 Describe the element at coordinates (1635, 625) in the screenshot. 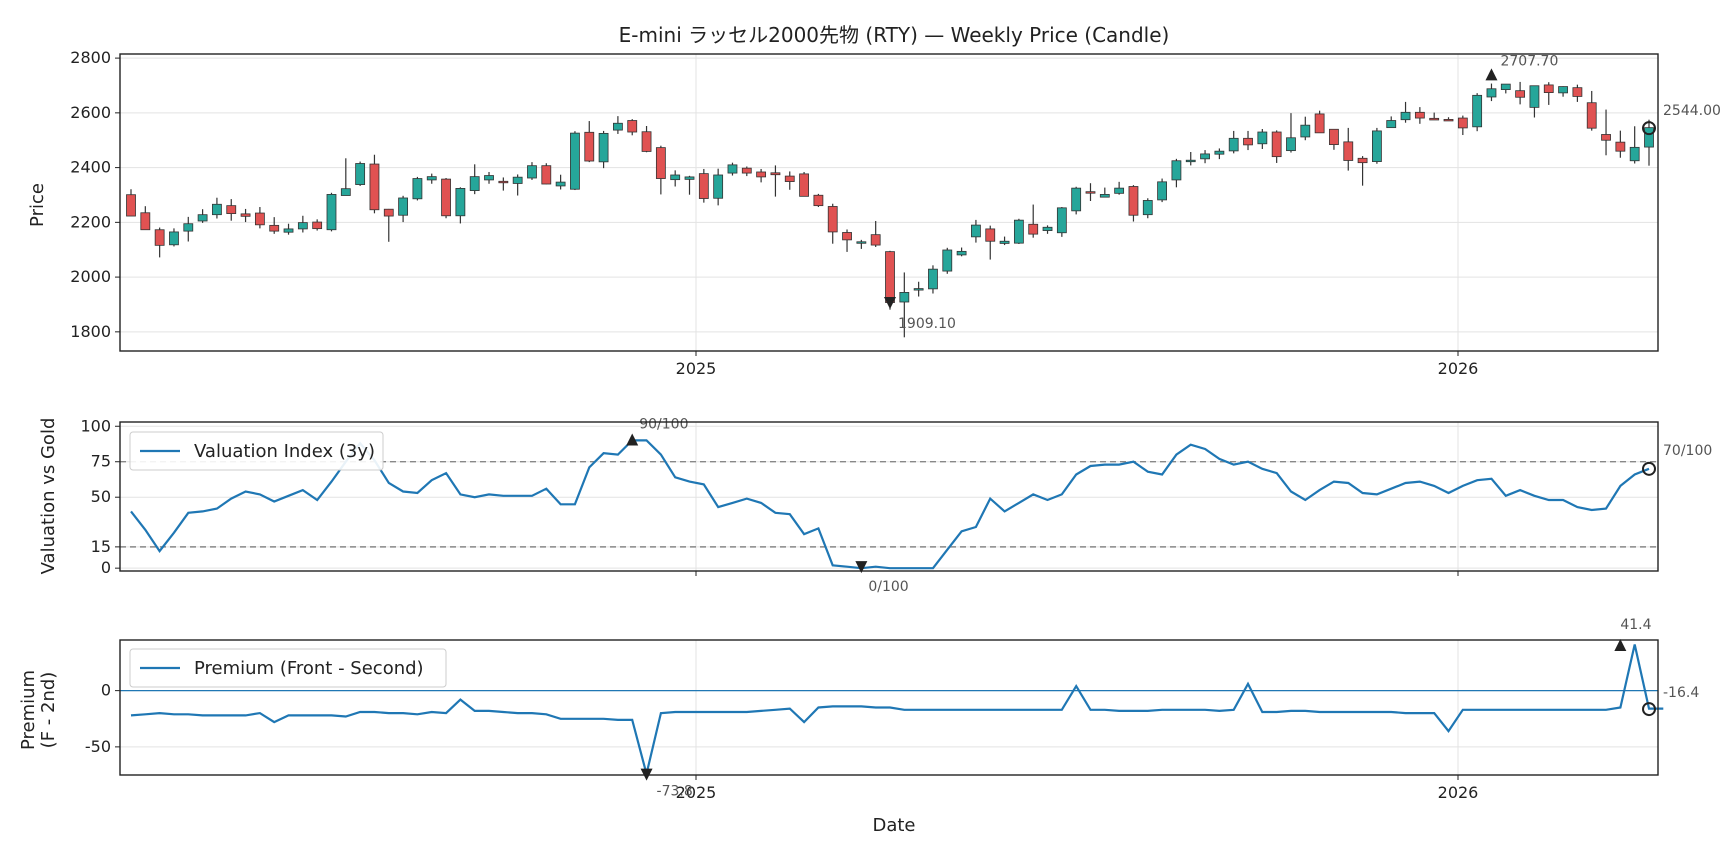

I see `max-label: 41.4` at that location.